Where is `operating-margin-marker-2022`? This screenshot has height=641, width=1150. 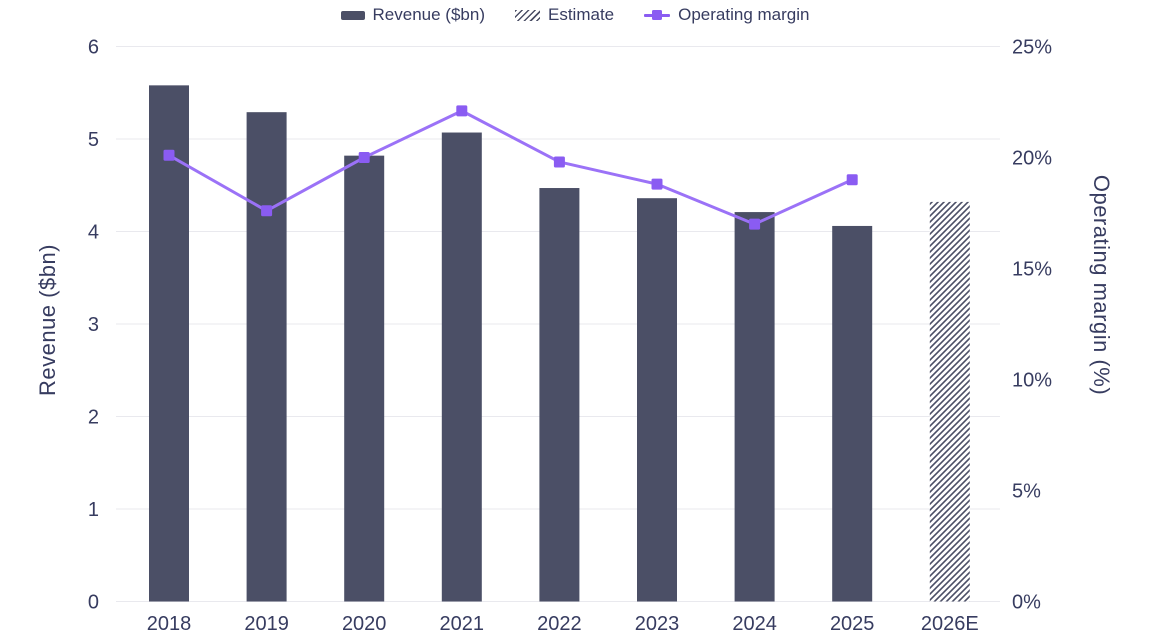
operating-margin-marker-2022 is located at coordinates (559, 162).